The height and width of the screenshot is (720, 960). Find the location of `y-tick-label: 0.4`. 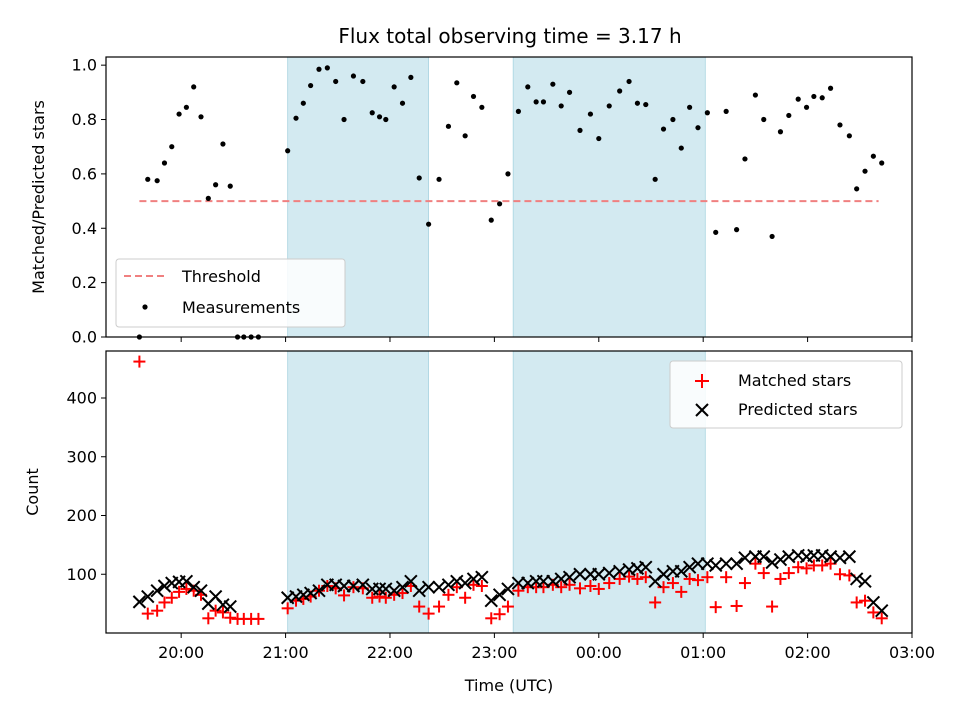

y-tick-label: 0.4 is located at coordinates (84, 228).